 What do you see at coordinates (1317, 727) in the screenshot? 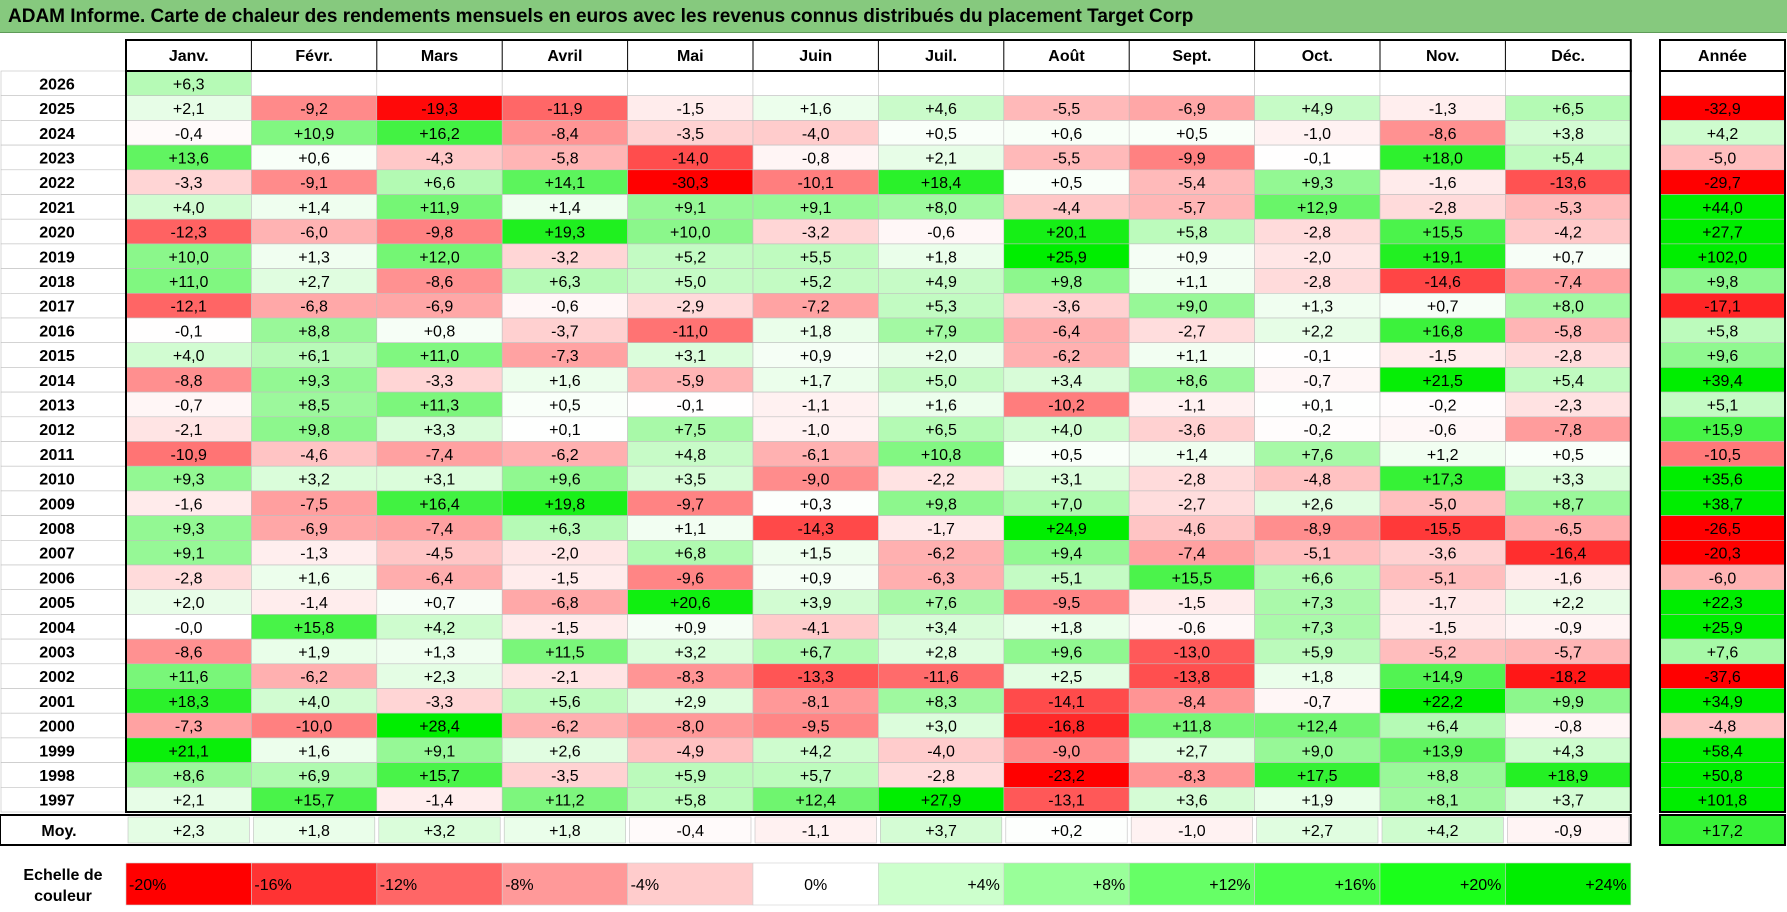
I see `cell-value: +12,4` at bounding box center [1317, 727].